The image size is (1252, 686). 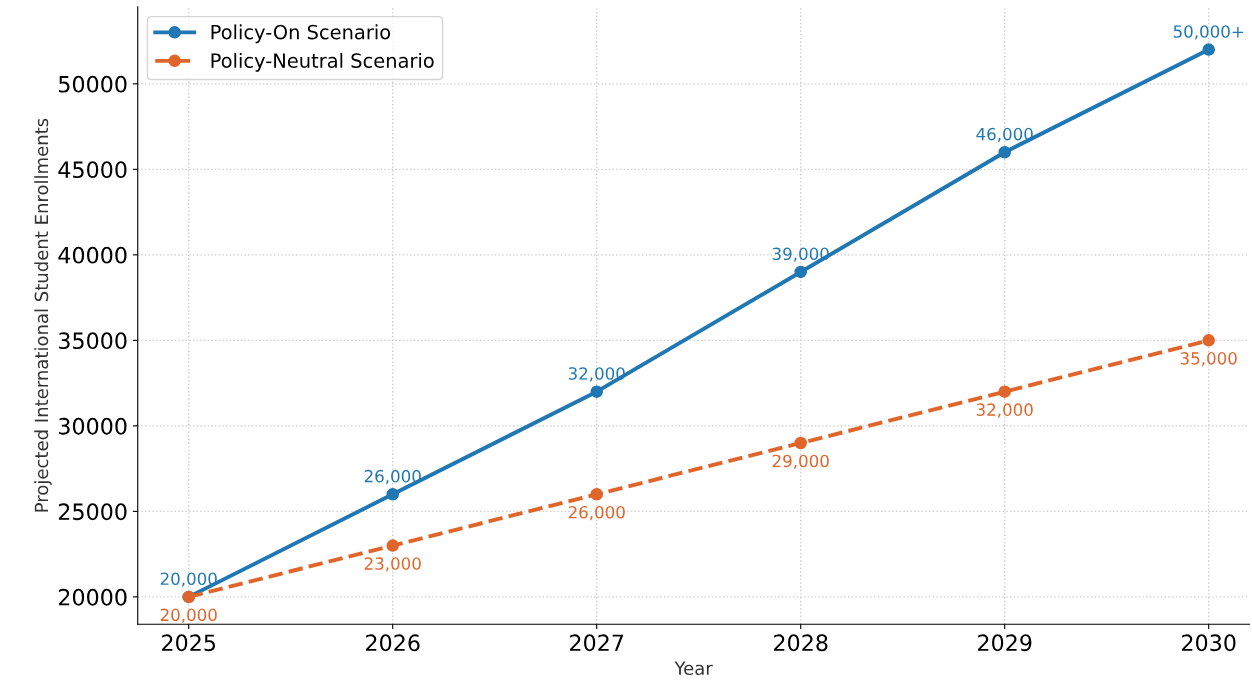 I want to click on x-axis-title: Year, so click(x=693, y=668).